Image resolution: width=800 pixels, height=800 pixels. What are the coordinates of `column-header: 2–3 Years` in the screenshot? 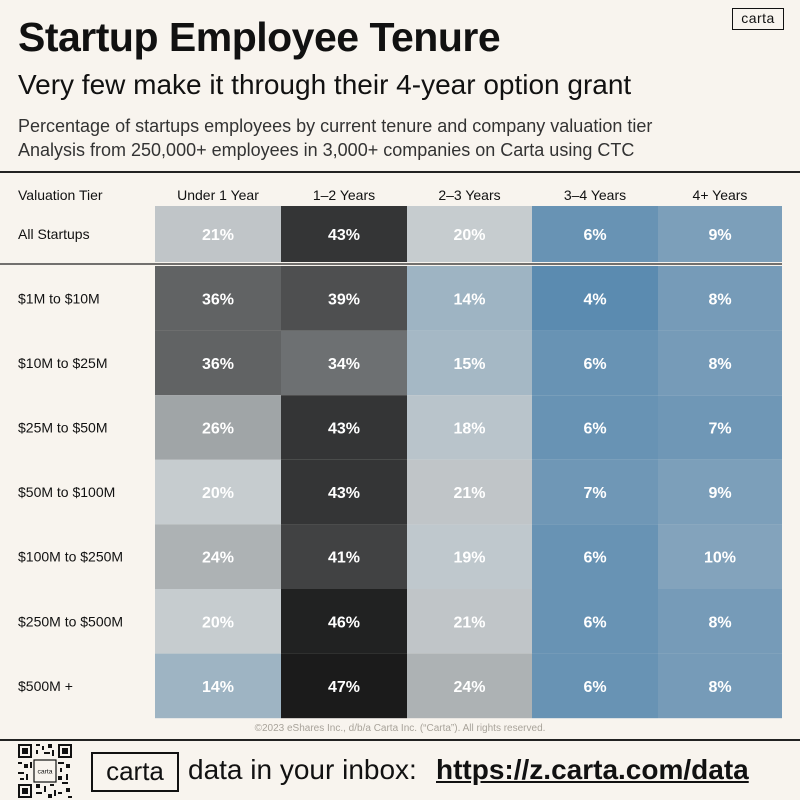 It's located at (469, 195).